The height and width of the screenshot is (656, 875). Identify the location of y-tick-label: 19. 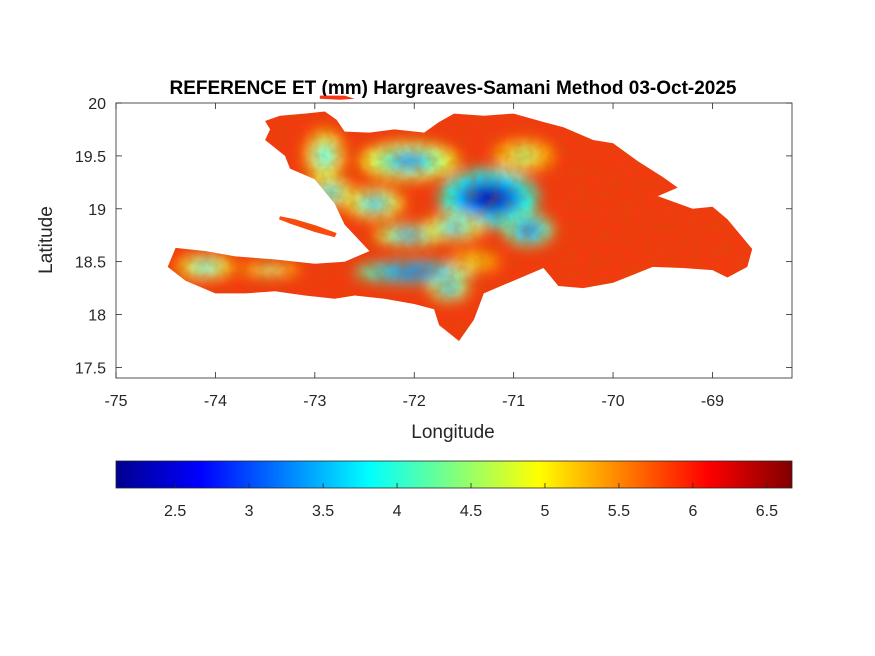
(97, 210).